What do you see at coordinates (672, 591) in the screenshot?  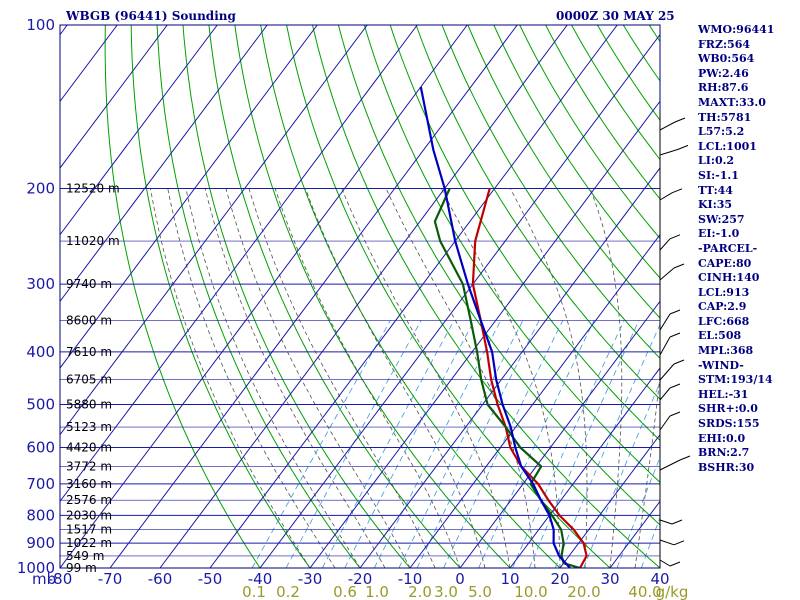 I see `mixing-ratio-unit-label: g/kg` at bounding box center [672, 591].